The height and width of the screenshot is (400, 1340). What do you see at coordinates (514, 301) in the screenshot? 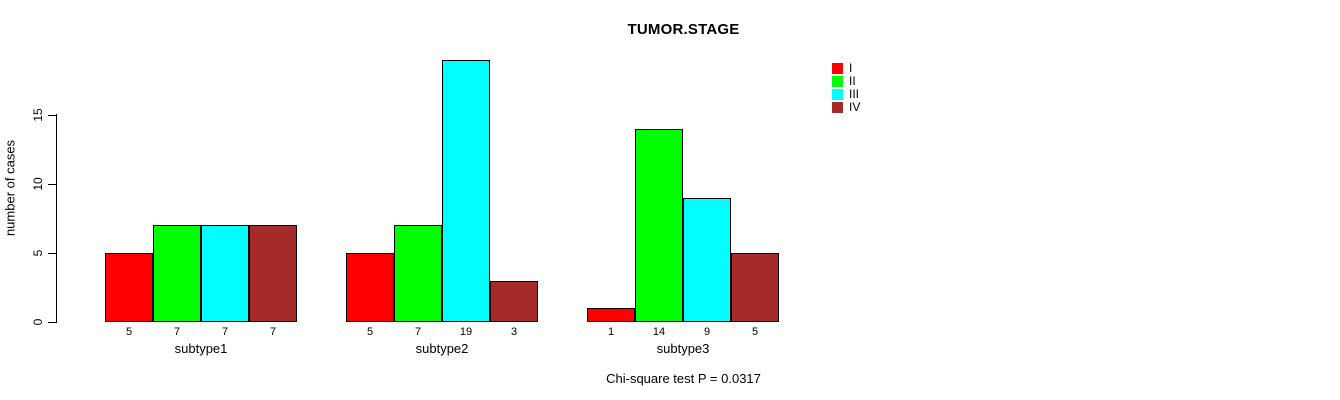
I see `bar-subtype2-stage-IV` at bounding box center [514, 301].